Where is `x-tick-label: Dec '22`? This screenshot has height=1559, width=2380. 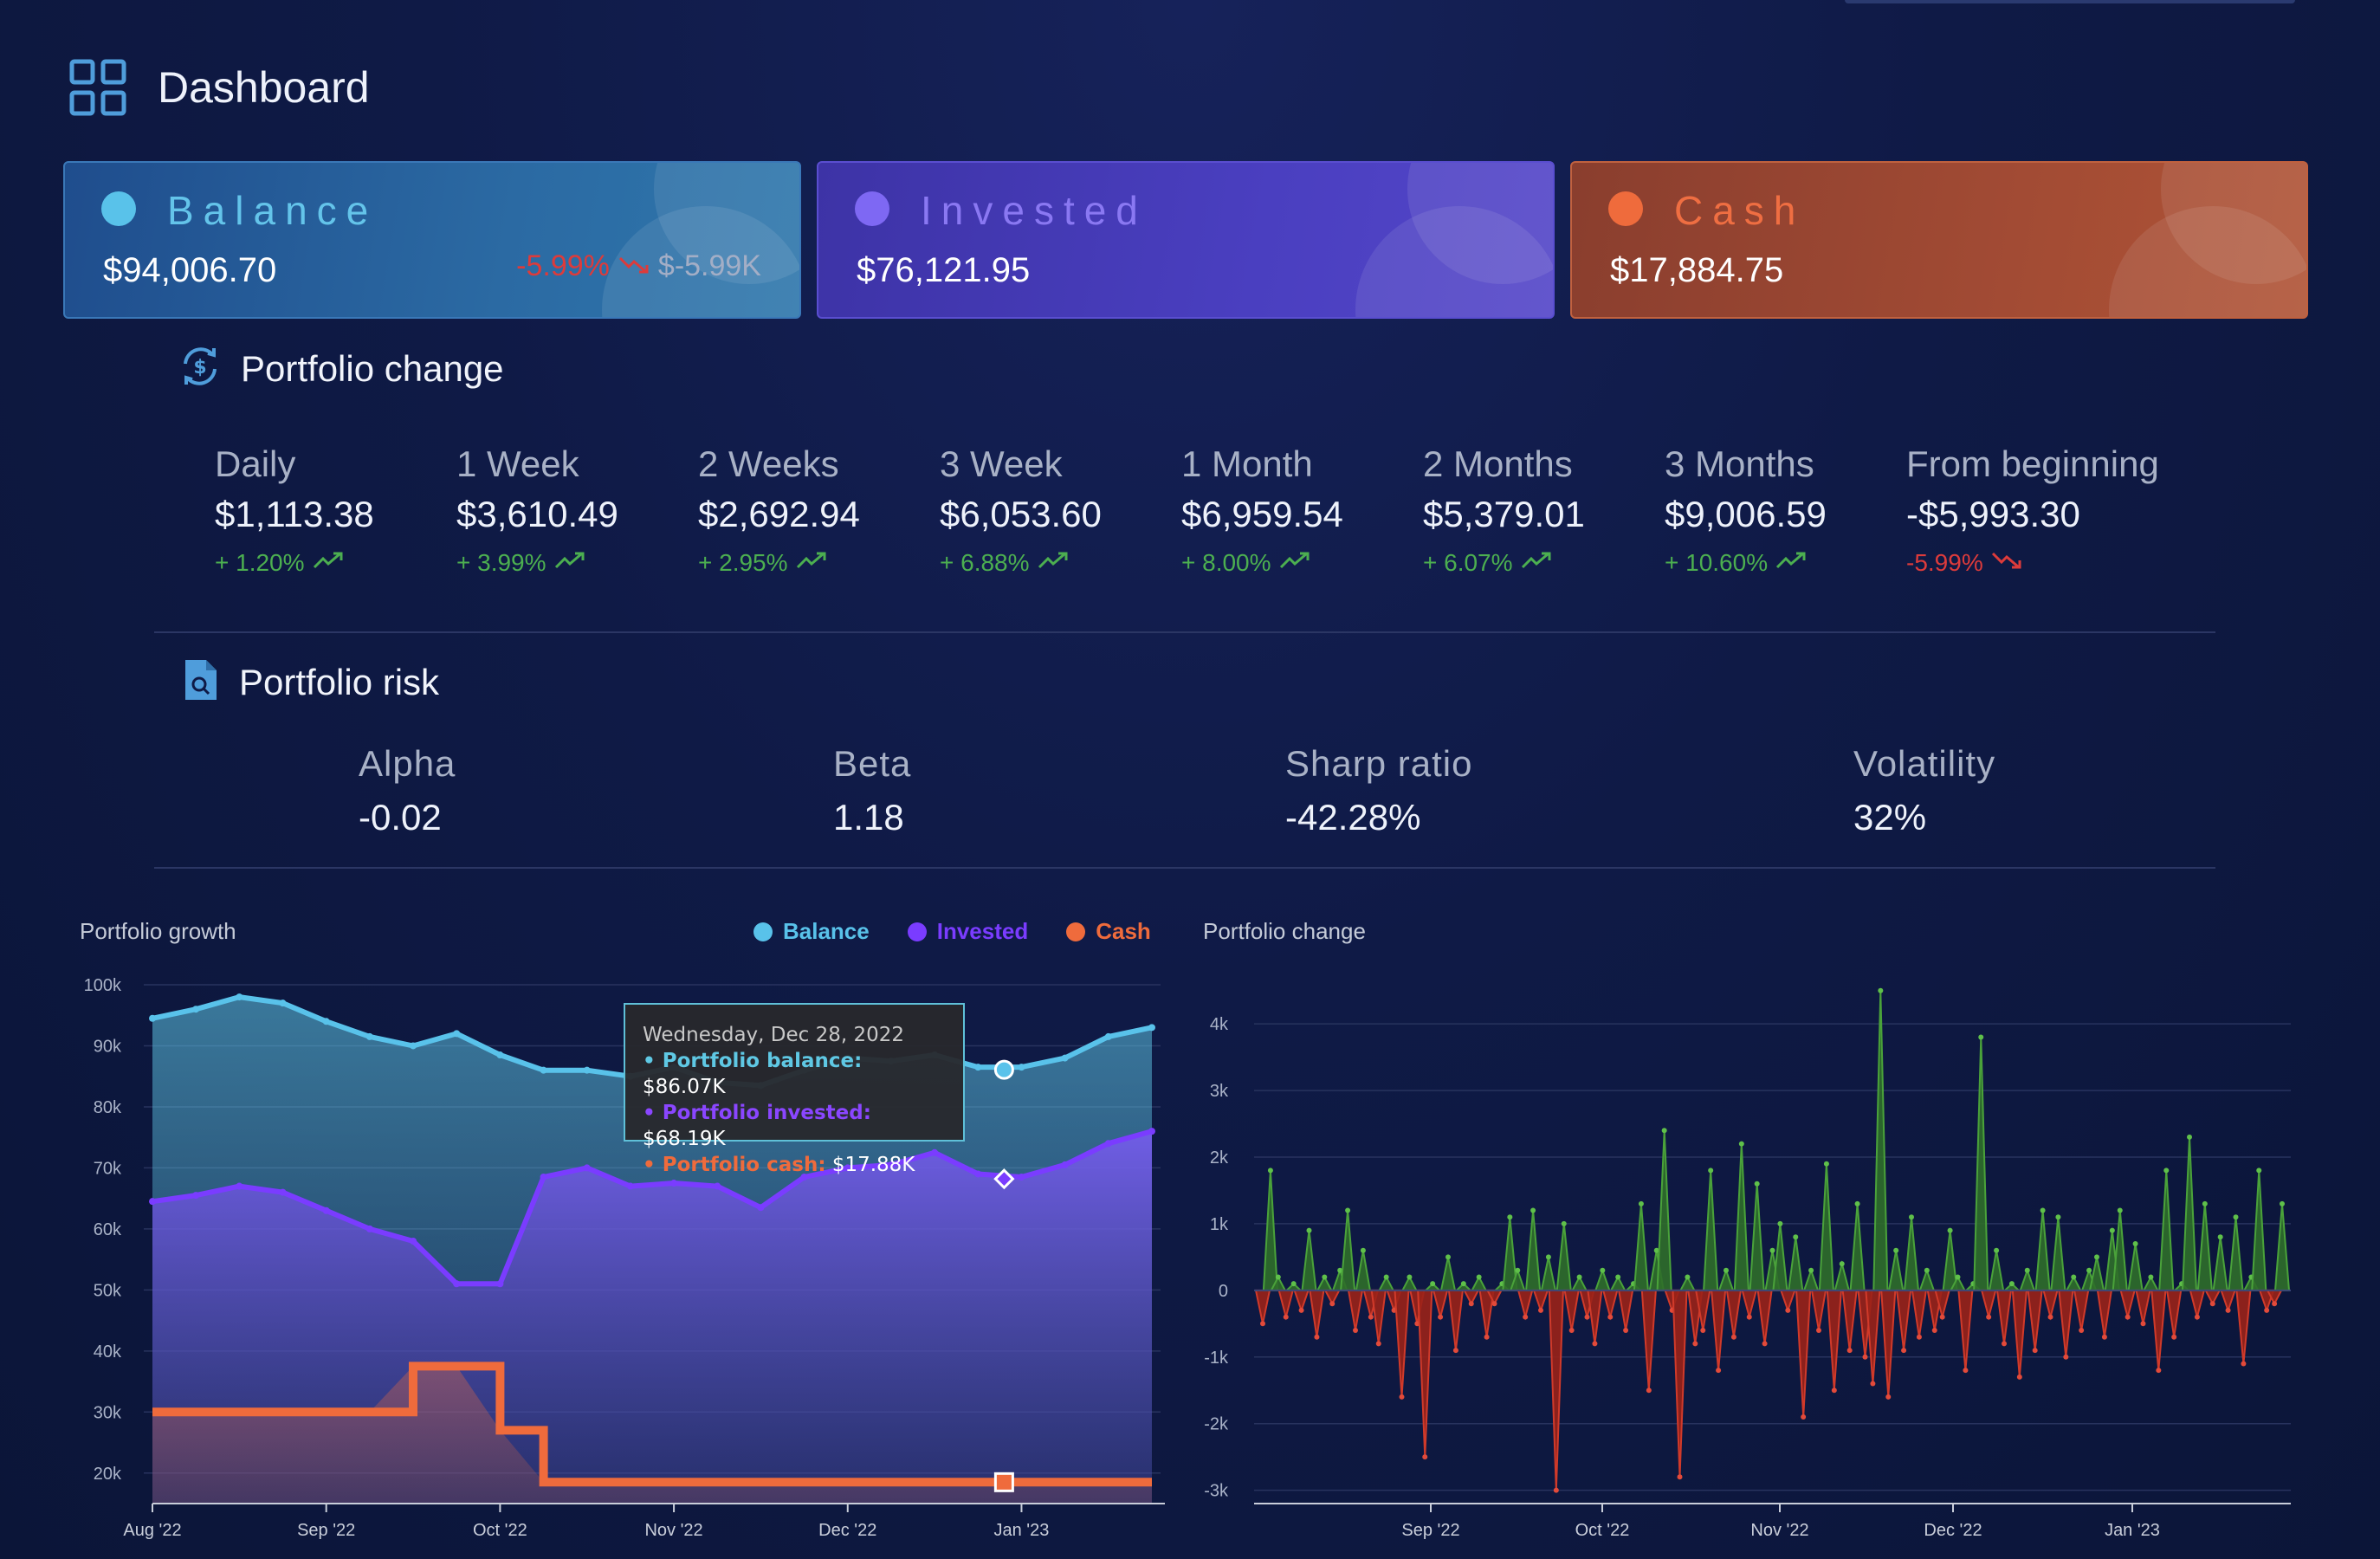 x-tick-label: Dec '22 is located at coordinates (1953, 1530).